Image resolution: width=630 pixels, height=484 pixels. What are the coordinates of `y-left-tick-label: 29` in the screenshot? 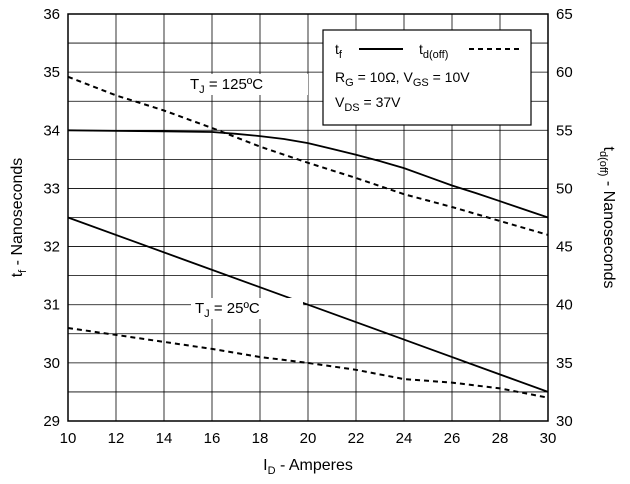 It's located at (51, 421).